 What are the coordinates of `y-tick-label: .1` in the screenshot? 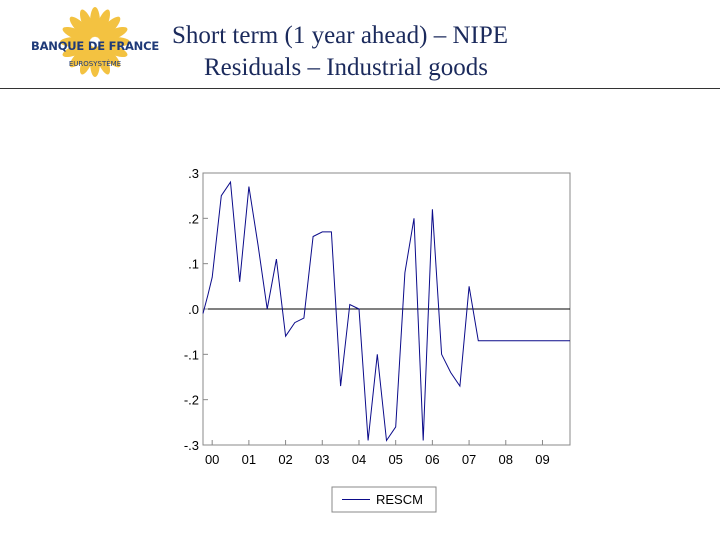 It's located at (193, 264).